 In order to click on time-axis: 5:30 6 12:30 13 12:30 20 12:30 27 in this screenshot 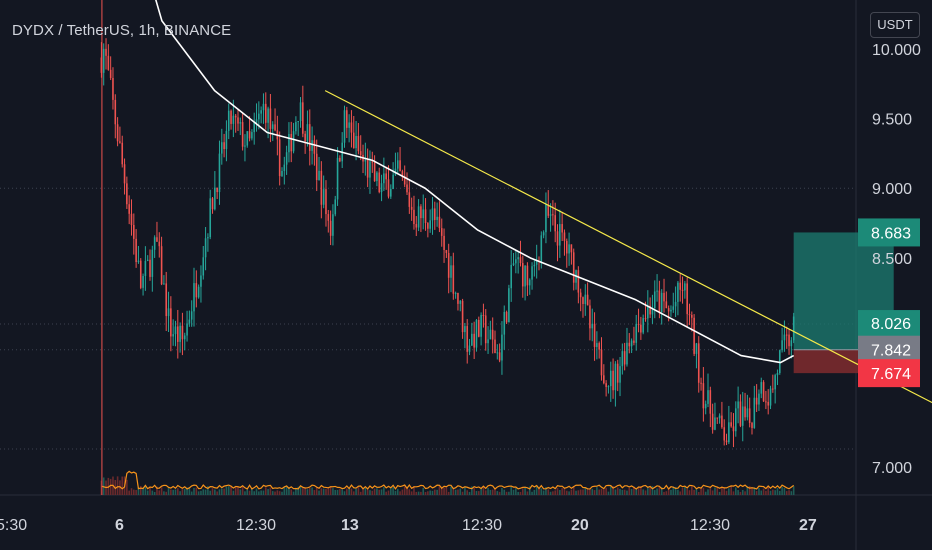, I will do `click(408, 525)`.